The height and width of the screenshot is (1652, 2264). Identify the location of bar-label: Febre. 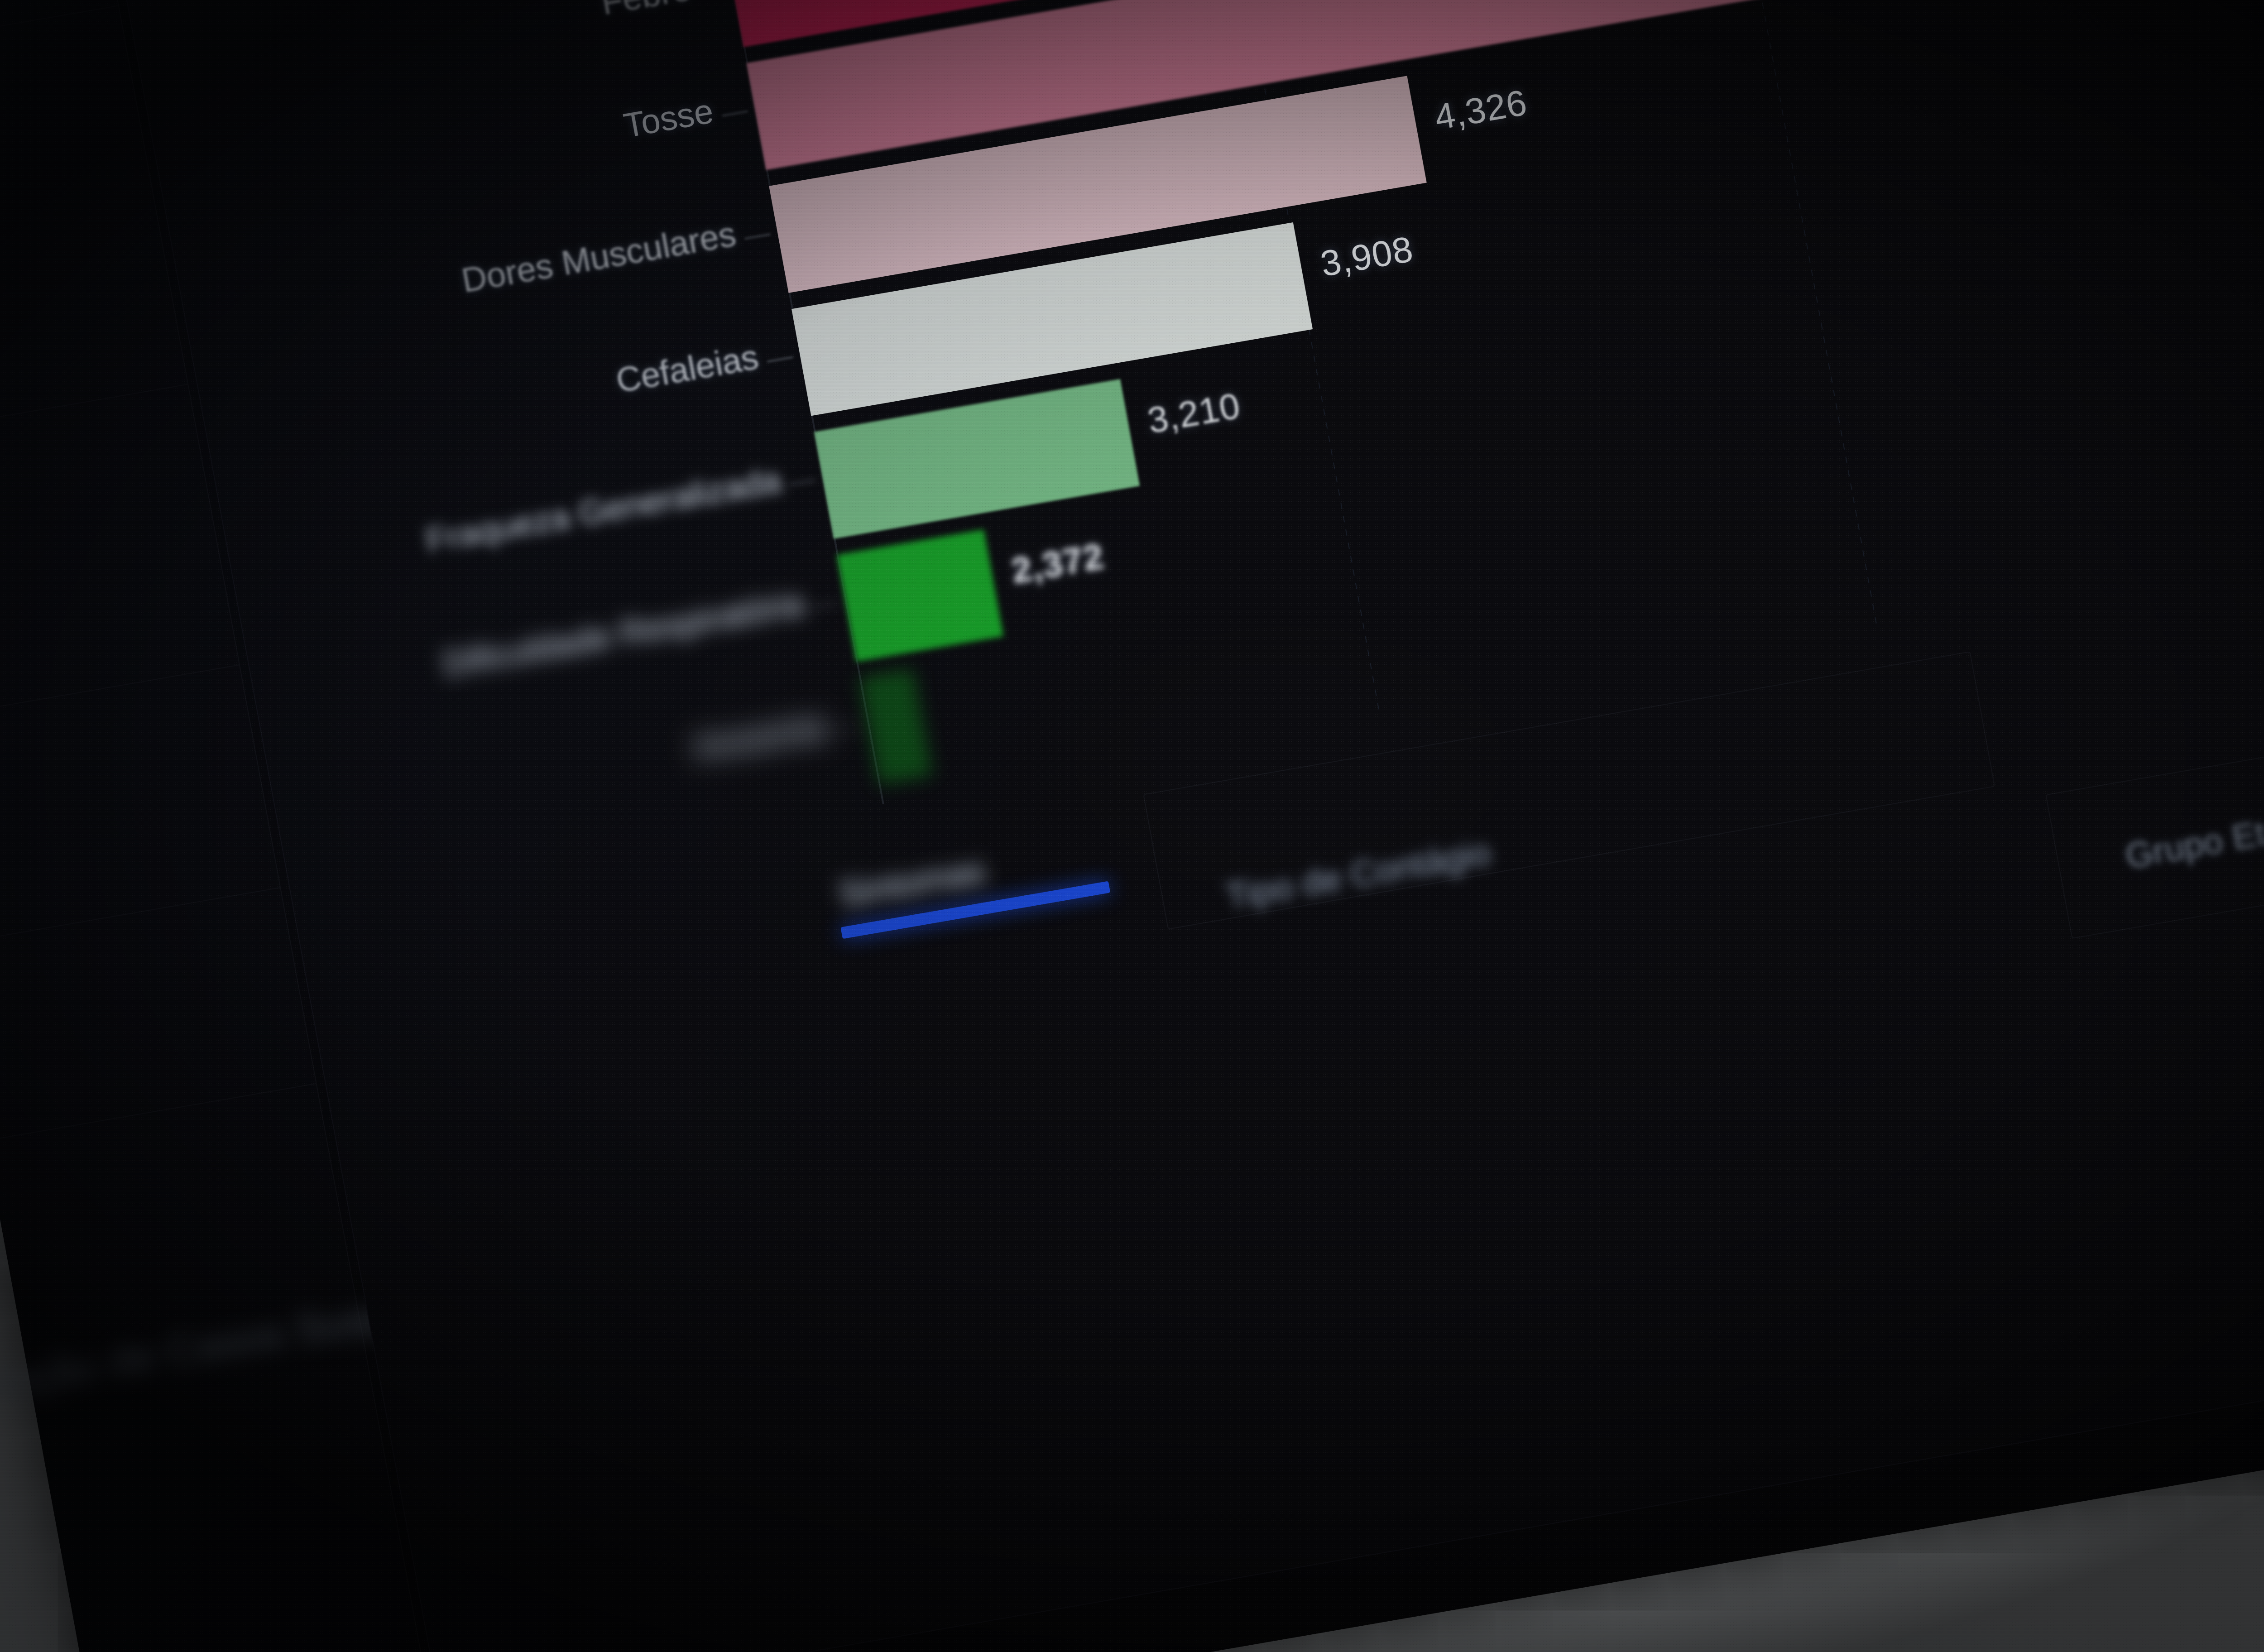
(646, 11).